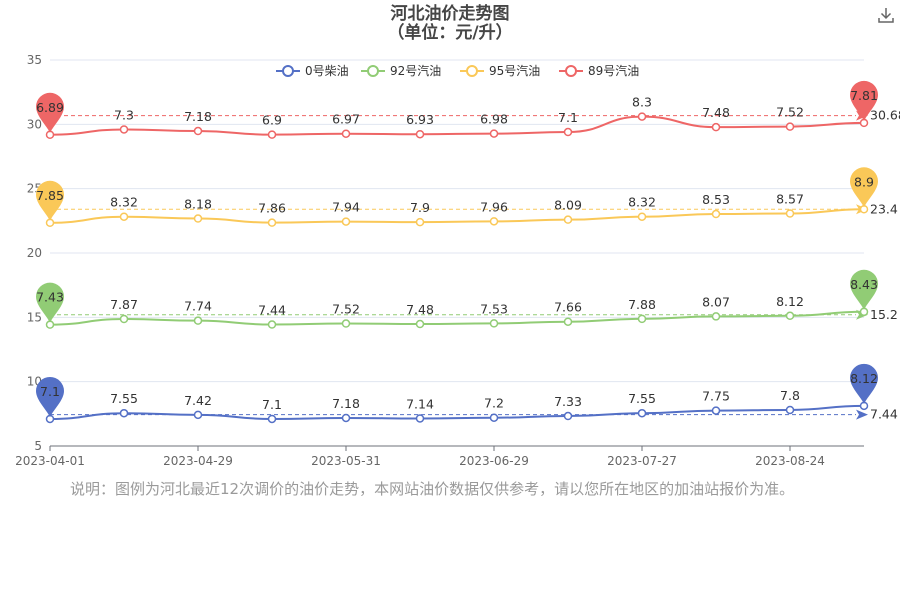  What do you see at coordinates (50, 391) in the screenshot?
I see `marker-label: 7.1` at bounding box center [50, 391].